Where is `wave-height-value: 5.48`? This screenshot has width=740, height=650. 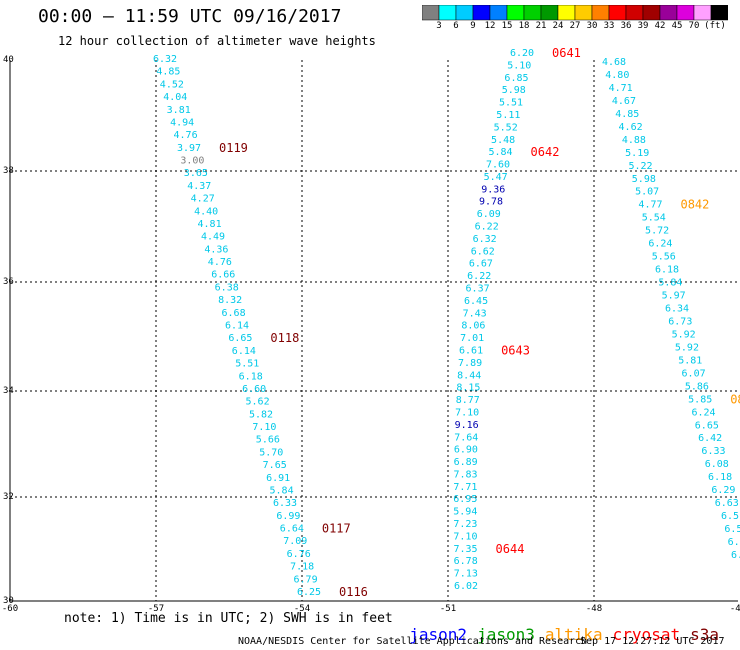 wave-height-value: 5.48 is located at coordinates (503, 140).